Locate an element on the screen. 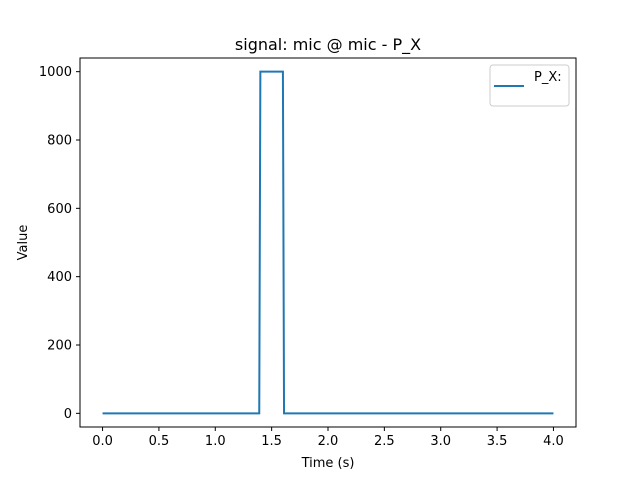  x-tick-label: 1.0 is located at coordinates (215, 441).